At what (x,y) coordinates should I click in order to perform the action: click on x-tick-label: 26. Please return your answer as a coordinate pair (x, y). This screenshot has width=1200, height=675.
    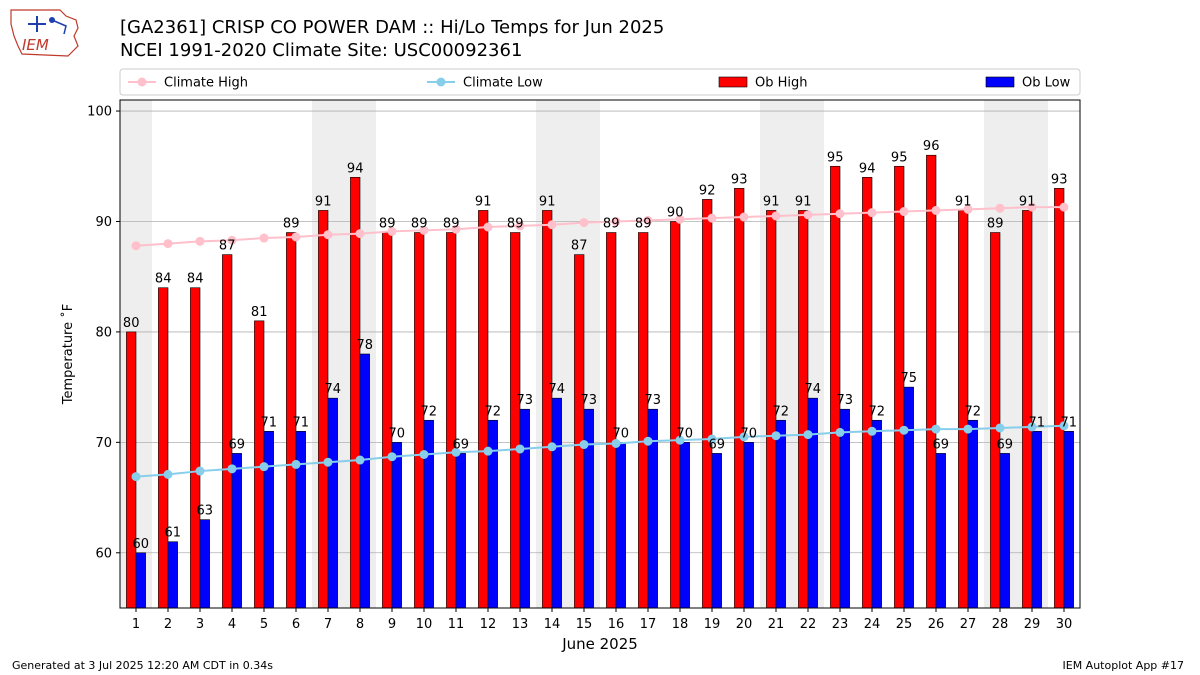
    Looking at the image, I should click on (936, 624).